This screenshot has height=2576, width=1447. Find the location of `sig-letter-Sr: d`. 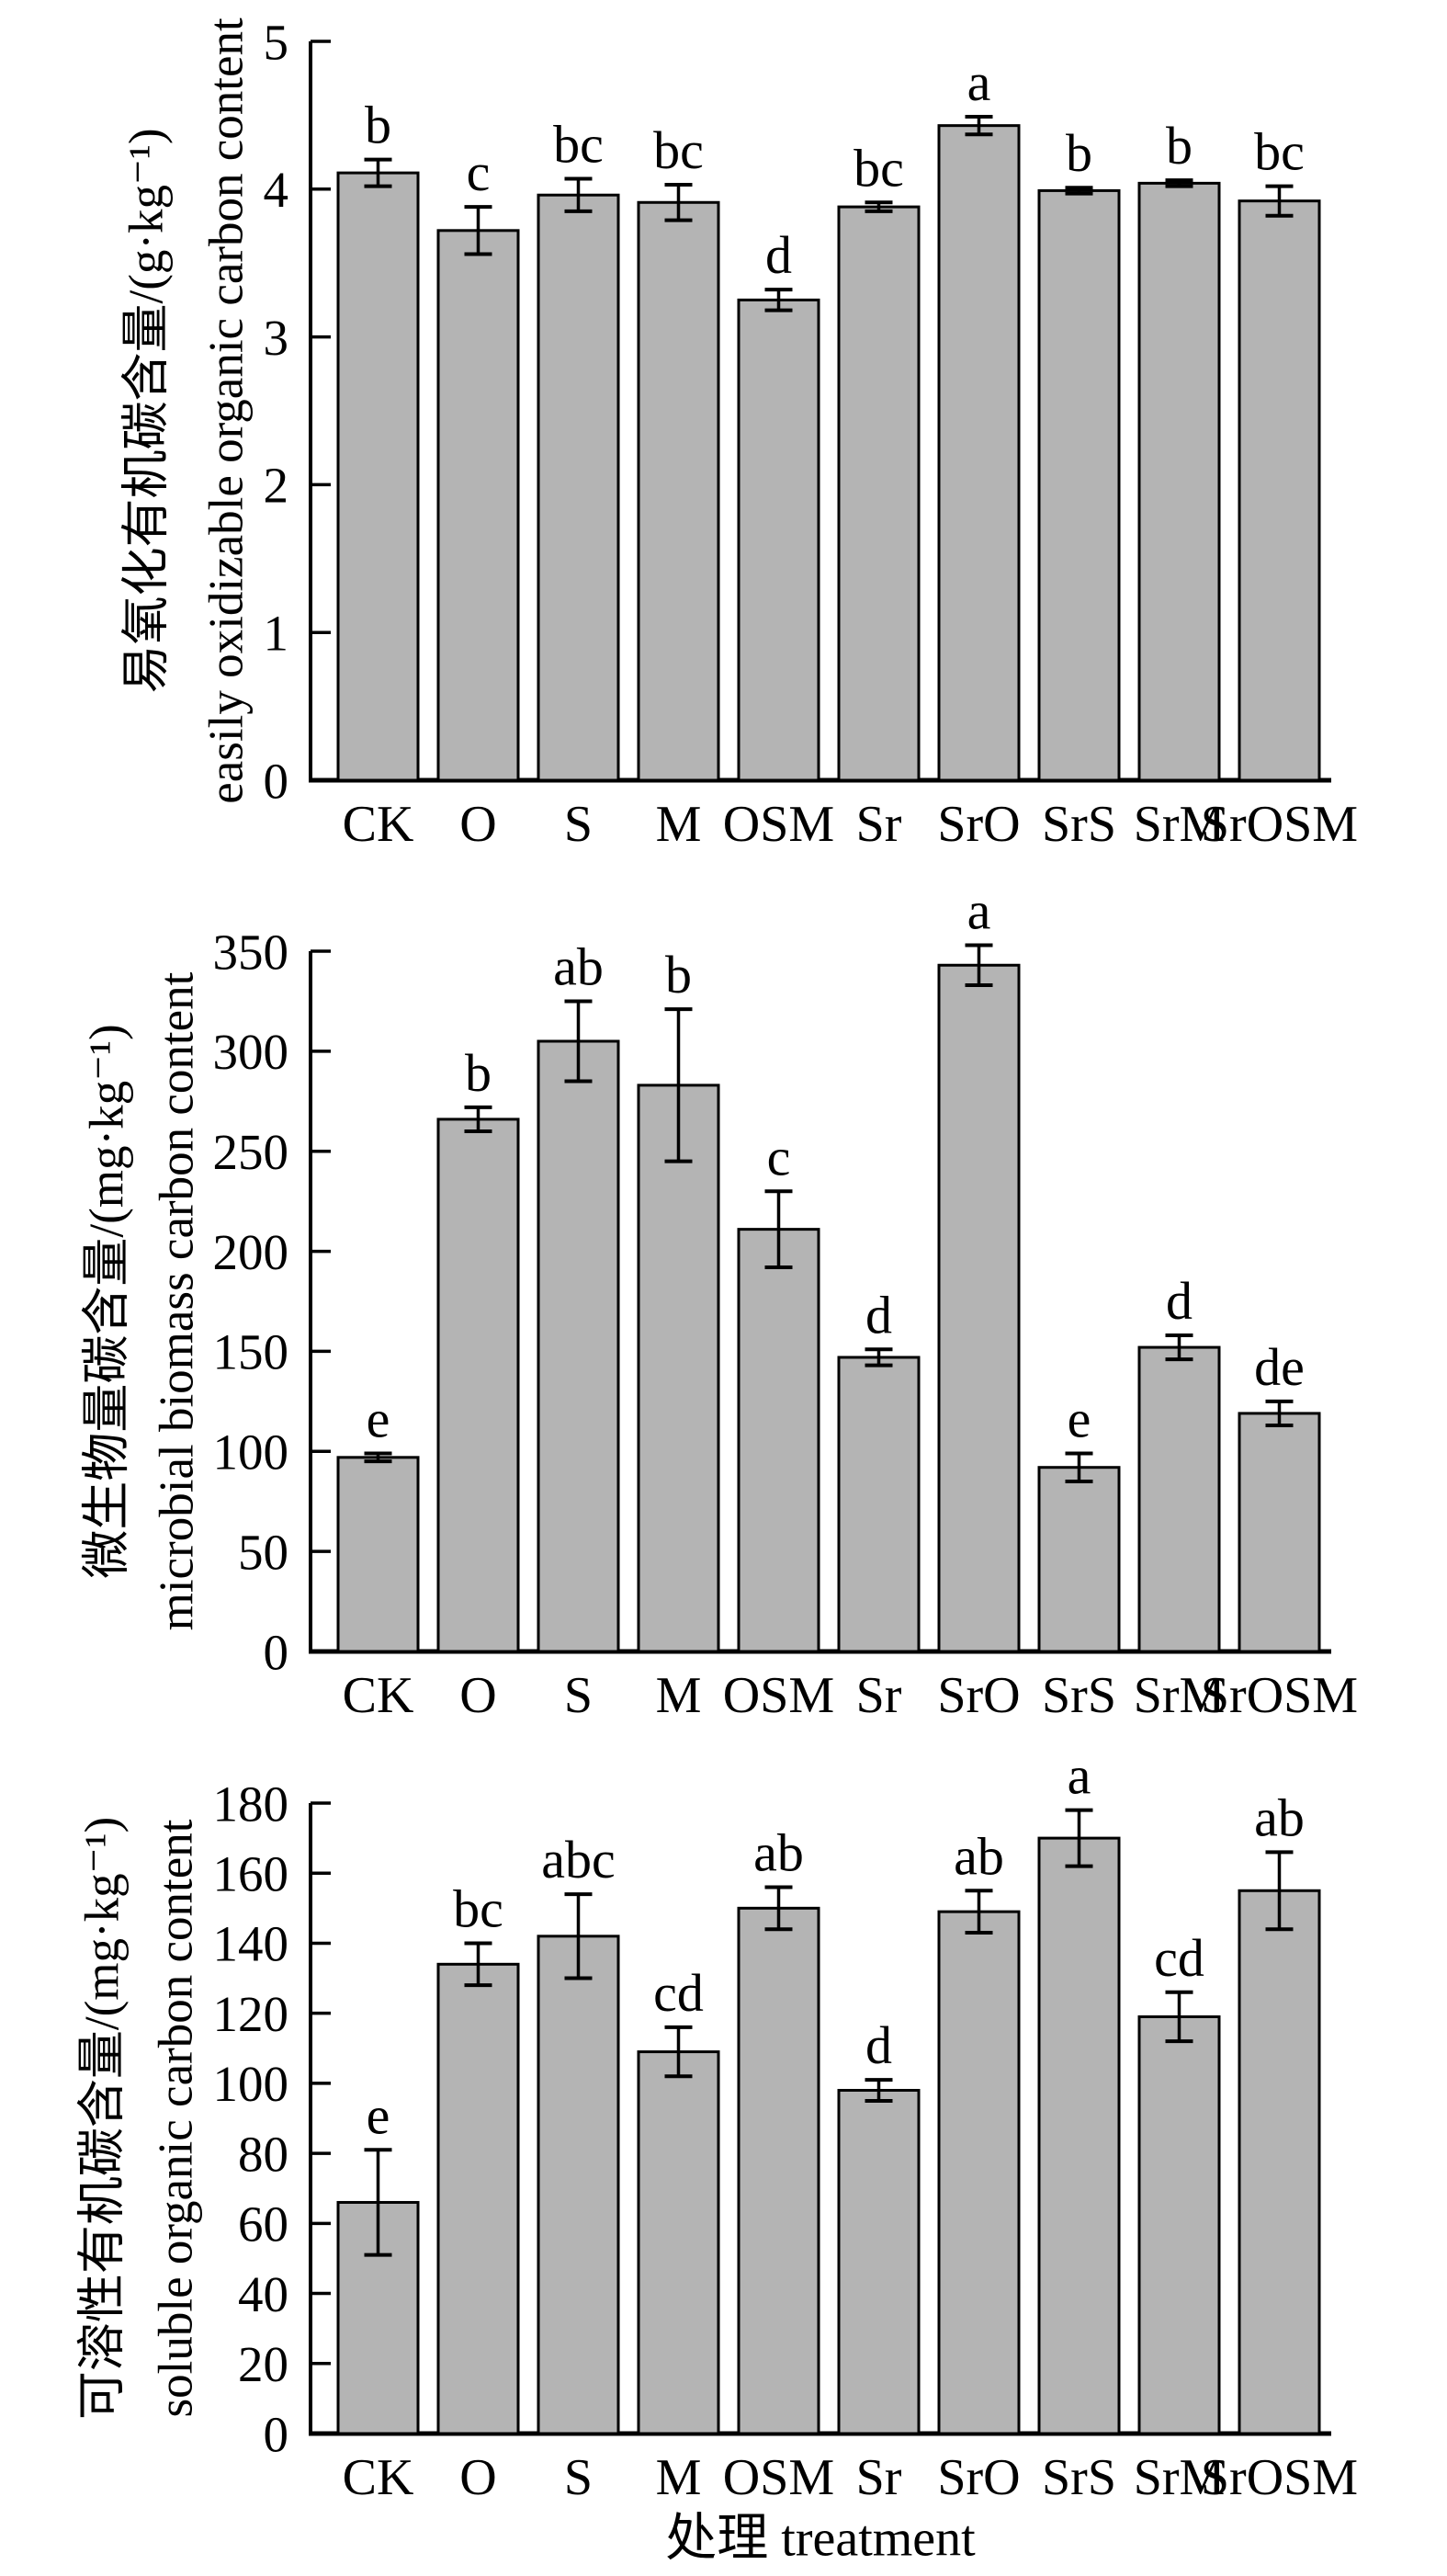

sig-letter-Sr: d is located at coordinates (878, 2045).